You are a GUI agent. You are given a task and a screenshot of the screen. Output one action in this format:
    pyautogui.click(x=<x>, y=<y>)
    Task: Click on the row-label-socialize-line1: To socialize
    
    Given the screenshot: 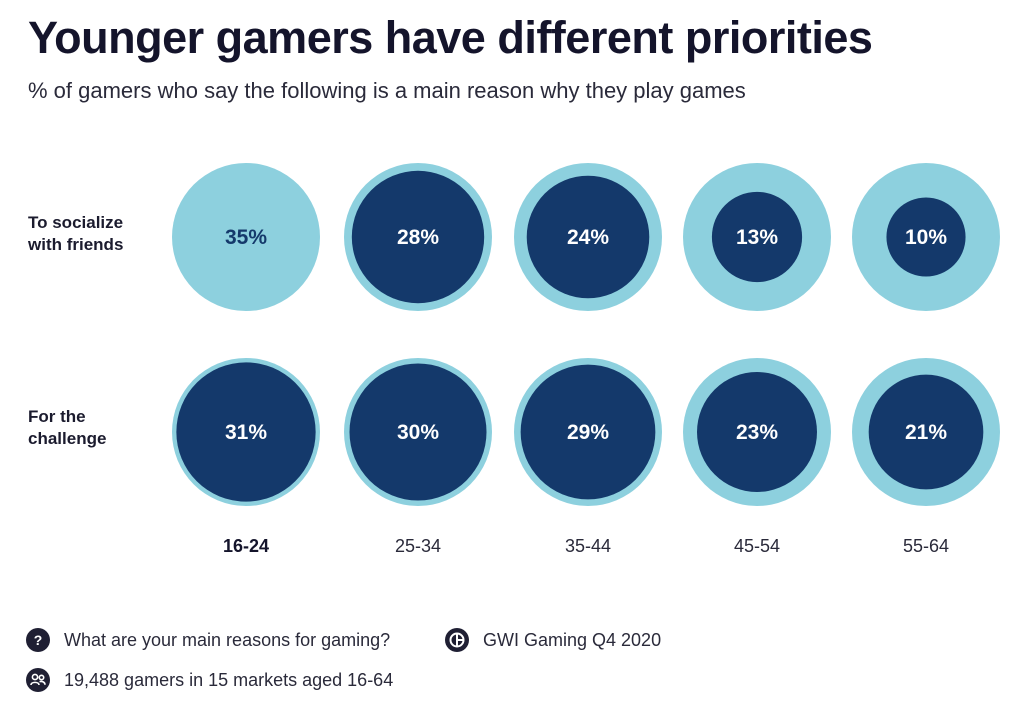 What is the action you would take?
    pyautogui.click(x=76, y=222)
    